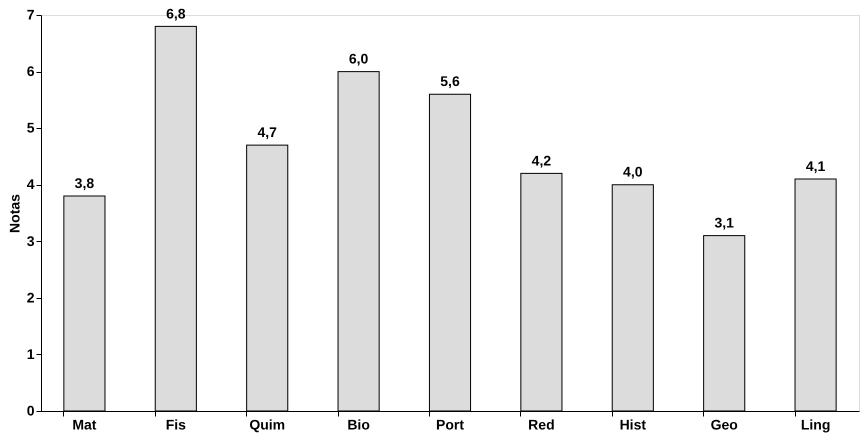  Describe the element at coordinates (450, 424) in the screenshot. I see `x-tick-label: Port` at that location.